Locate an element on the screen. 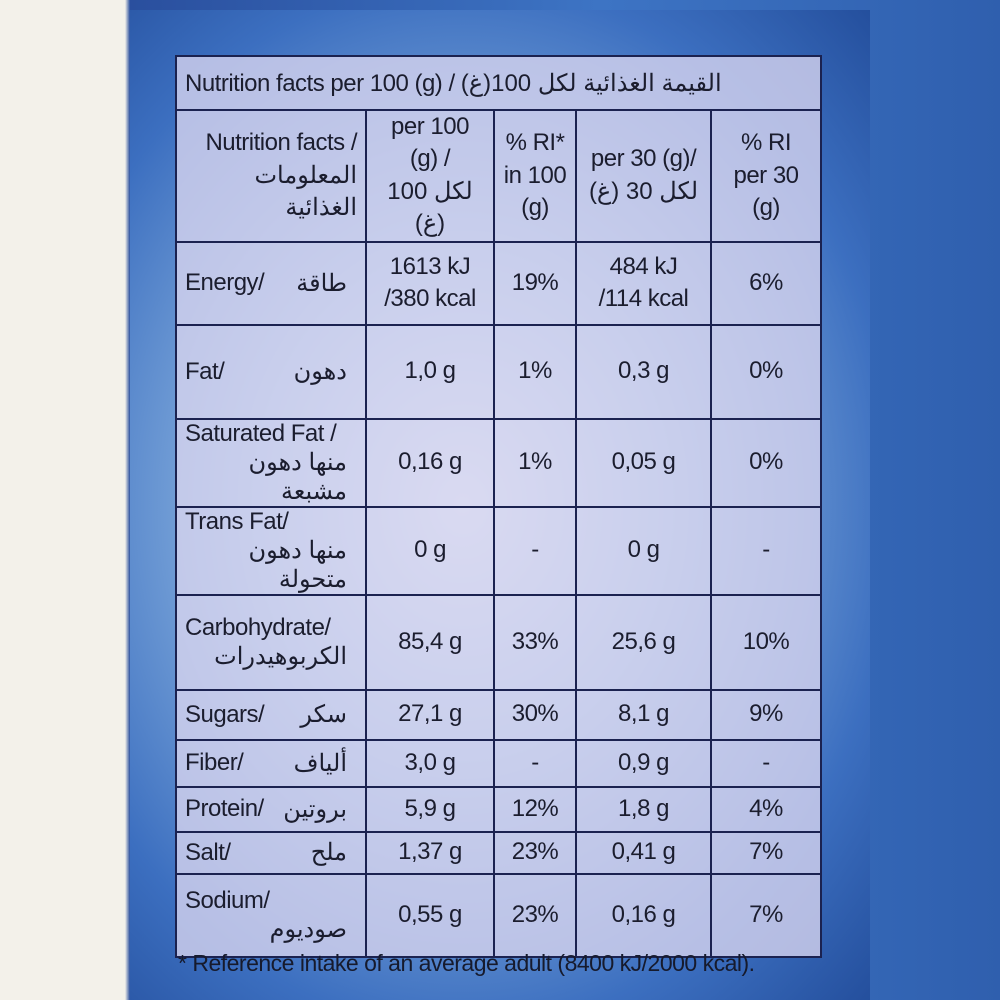 This screenshot has width=1000, height=1000. value-cell: 3,0 g is located at coordinates (430, 763).